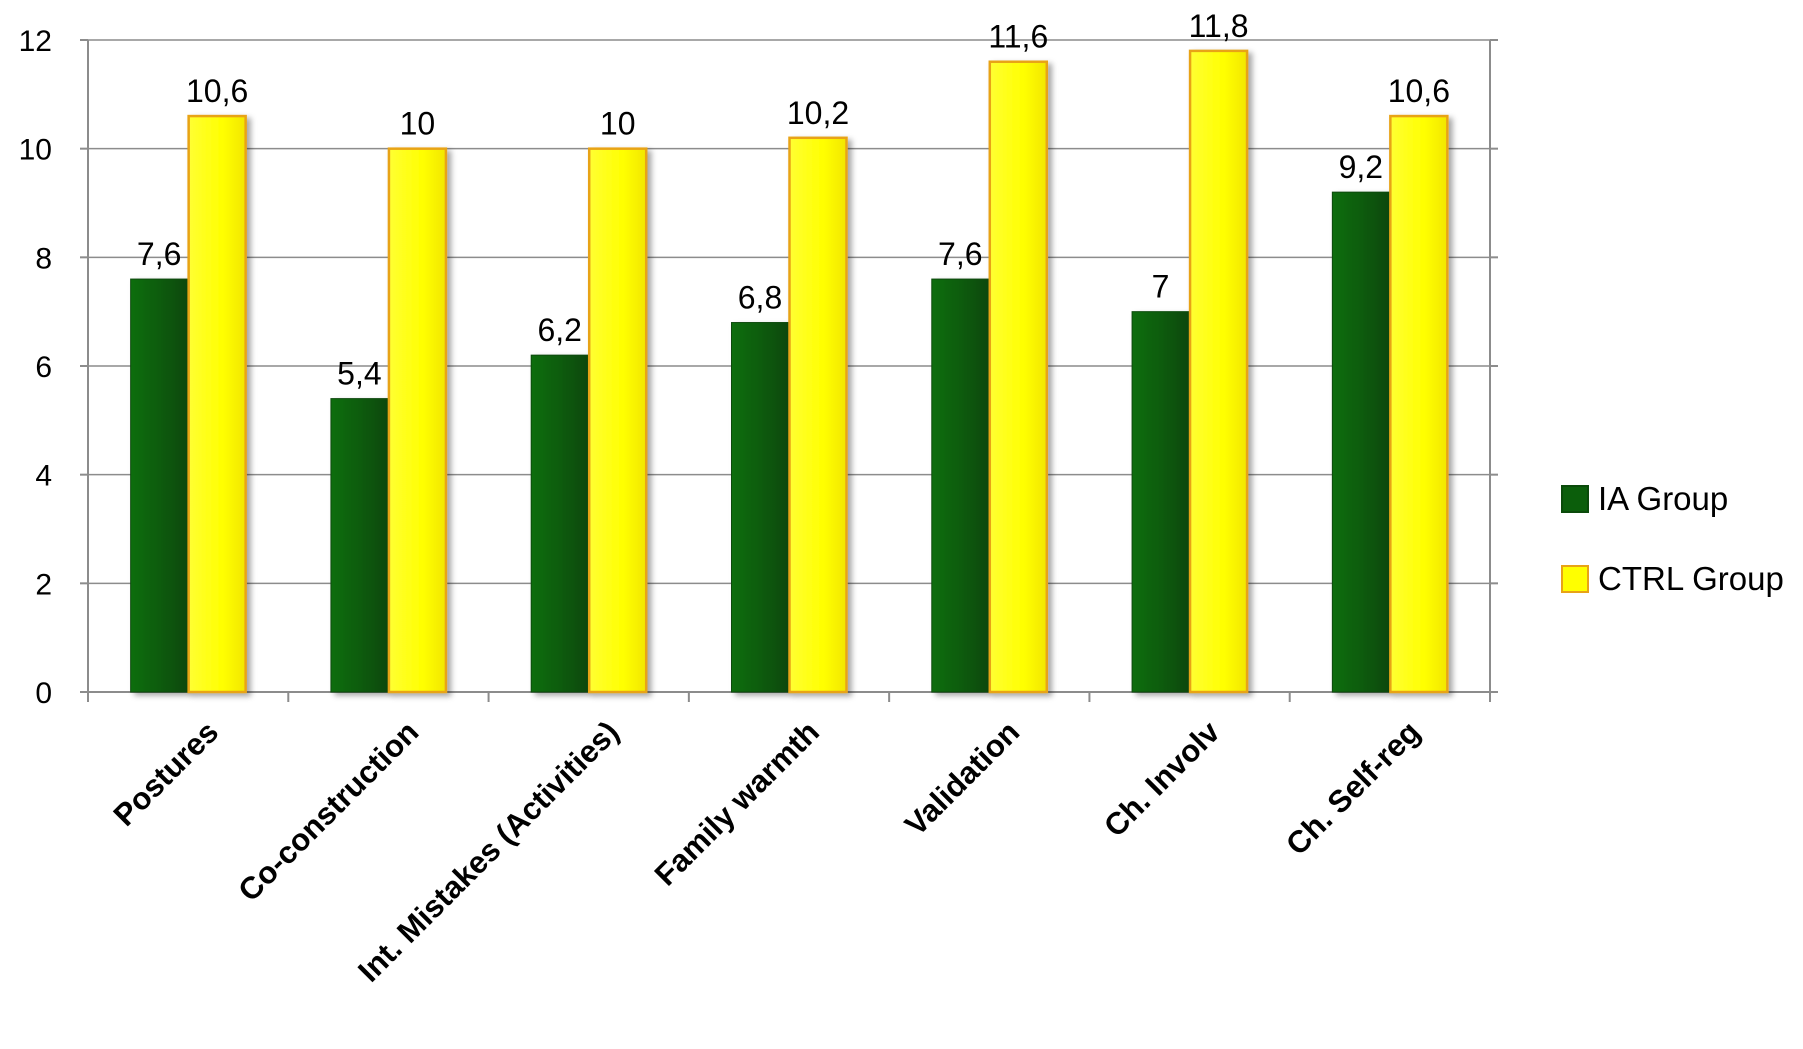  What do you see at coordinates (737, 803) in the screenshot?
I see `category-label-4: Family warmth` at bounding box center [737, 803].